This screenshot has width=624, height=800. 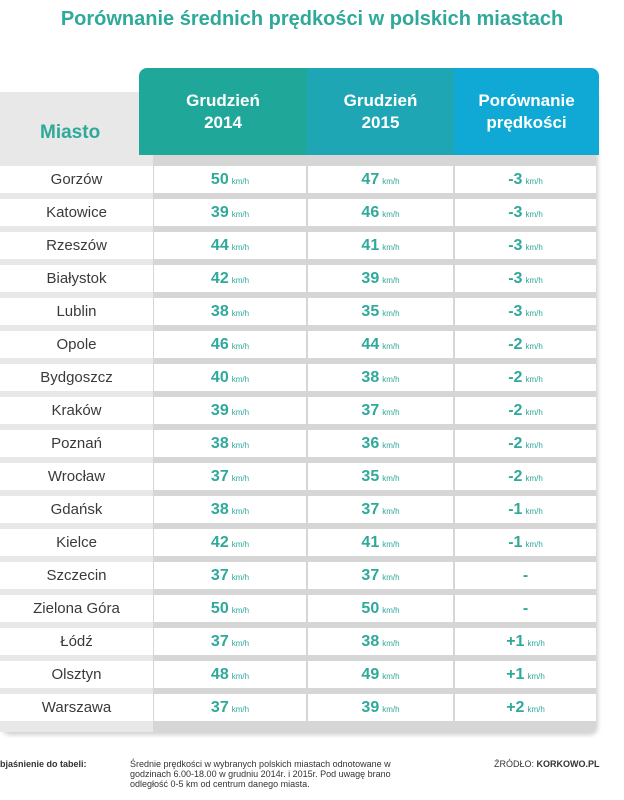 I want to click on speed-2014-cell: 40 km/h, so click(x=230, y=377).